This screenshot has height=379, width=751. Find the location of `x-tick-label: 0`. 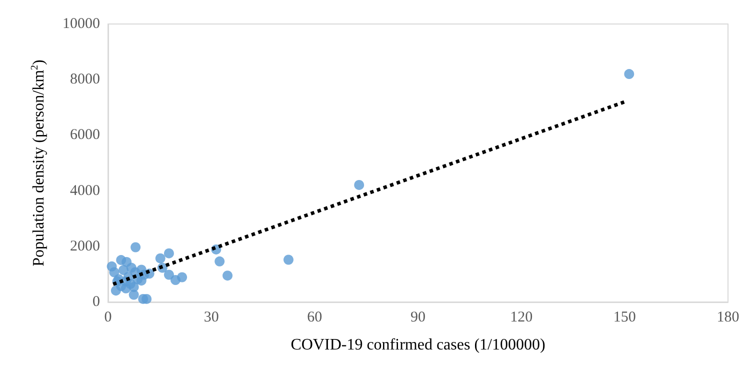

x-tick-label: 0 is located at coordinates (108, 318).